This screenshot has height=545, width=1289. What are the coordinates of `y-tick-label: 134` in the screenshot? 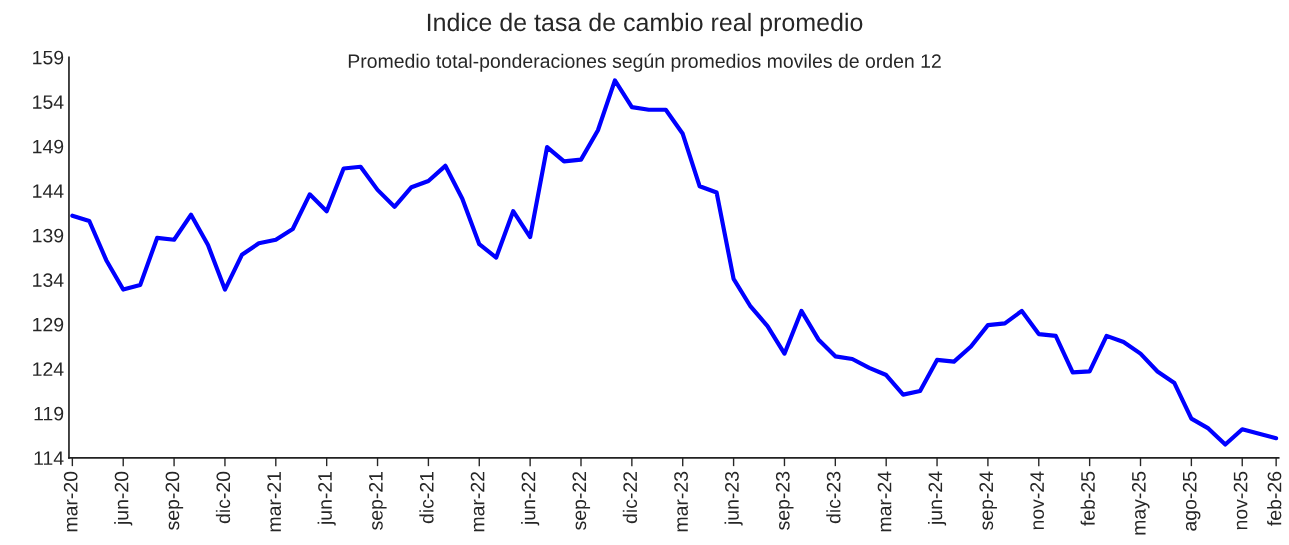 It's located at (48, 280).